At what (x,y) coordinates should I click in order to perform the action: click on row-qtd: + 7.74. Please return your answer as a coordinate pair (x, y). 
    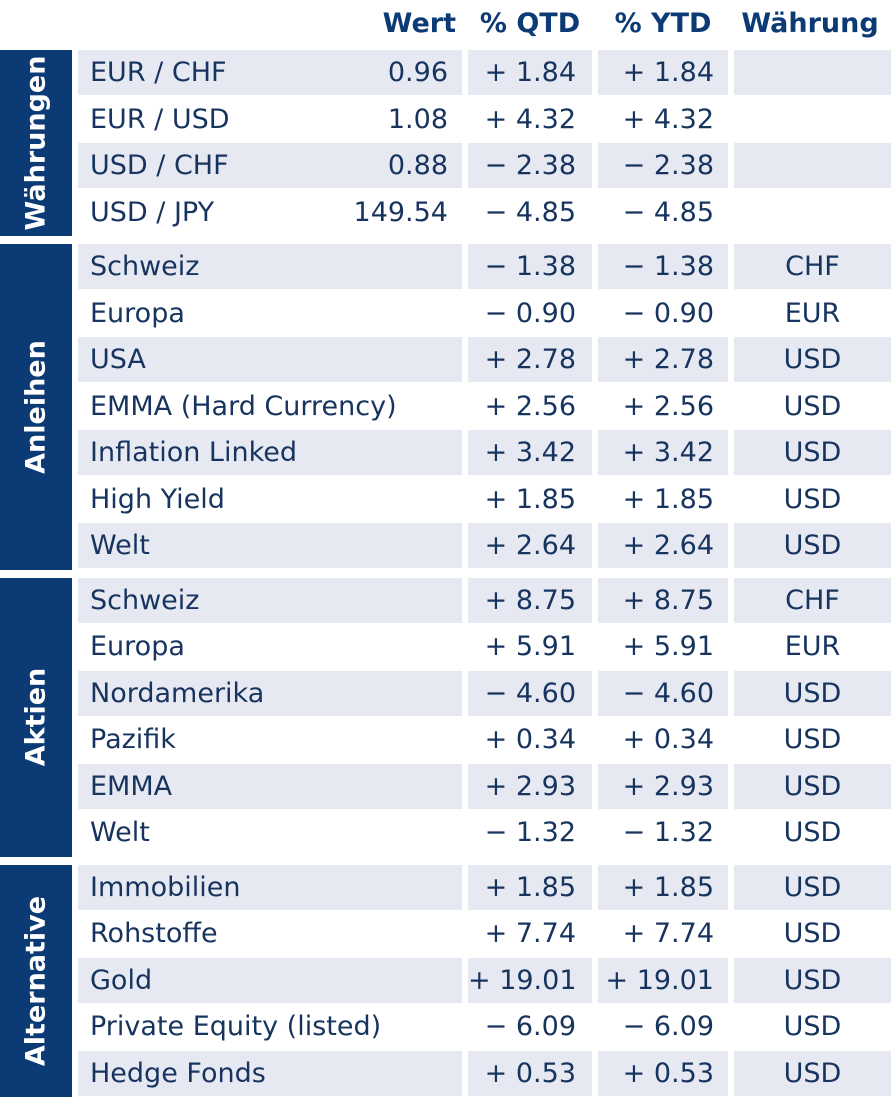
    Looking at the image, I should click on (530, 933).